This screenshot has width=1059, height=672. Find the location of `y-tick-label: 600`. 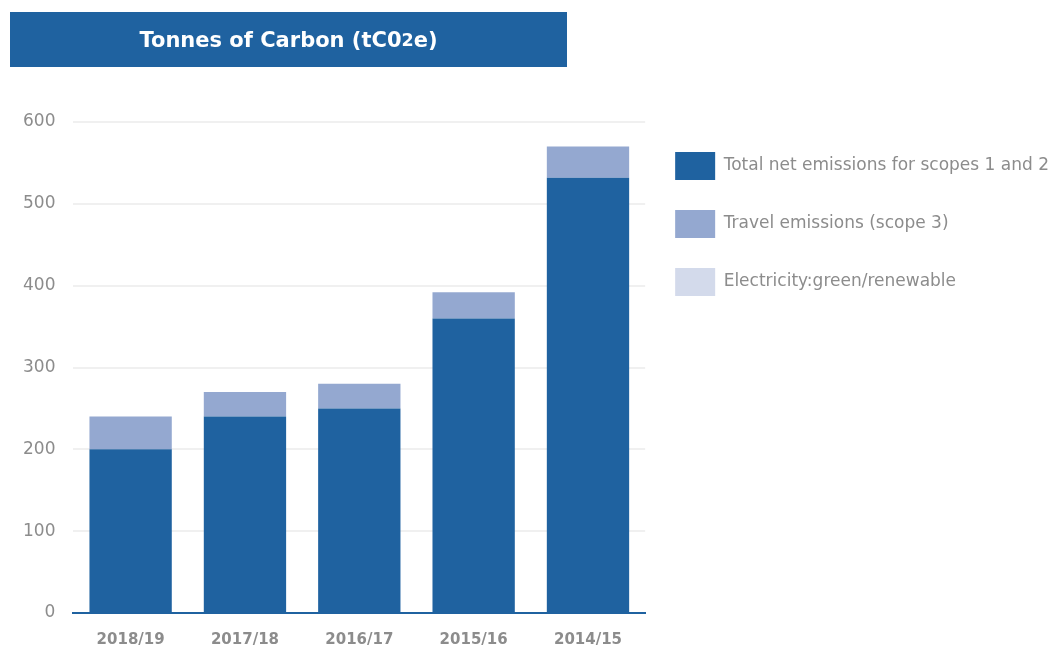

y-tick-label: 600 is located at coordinates (39, 120).